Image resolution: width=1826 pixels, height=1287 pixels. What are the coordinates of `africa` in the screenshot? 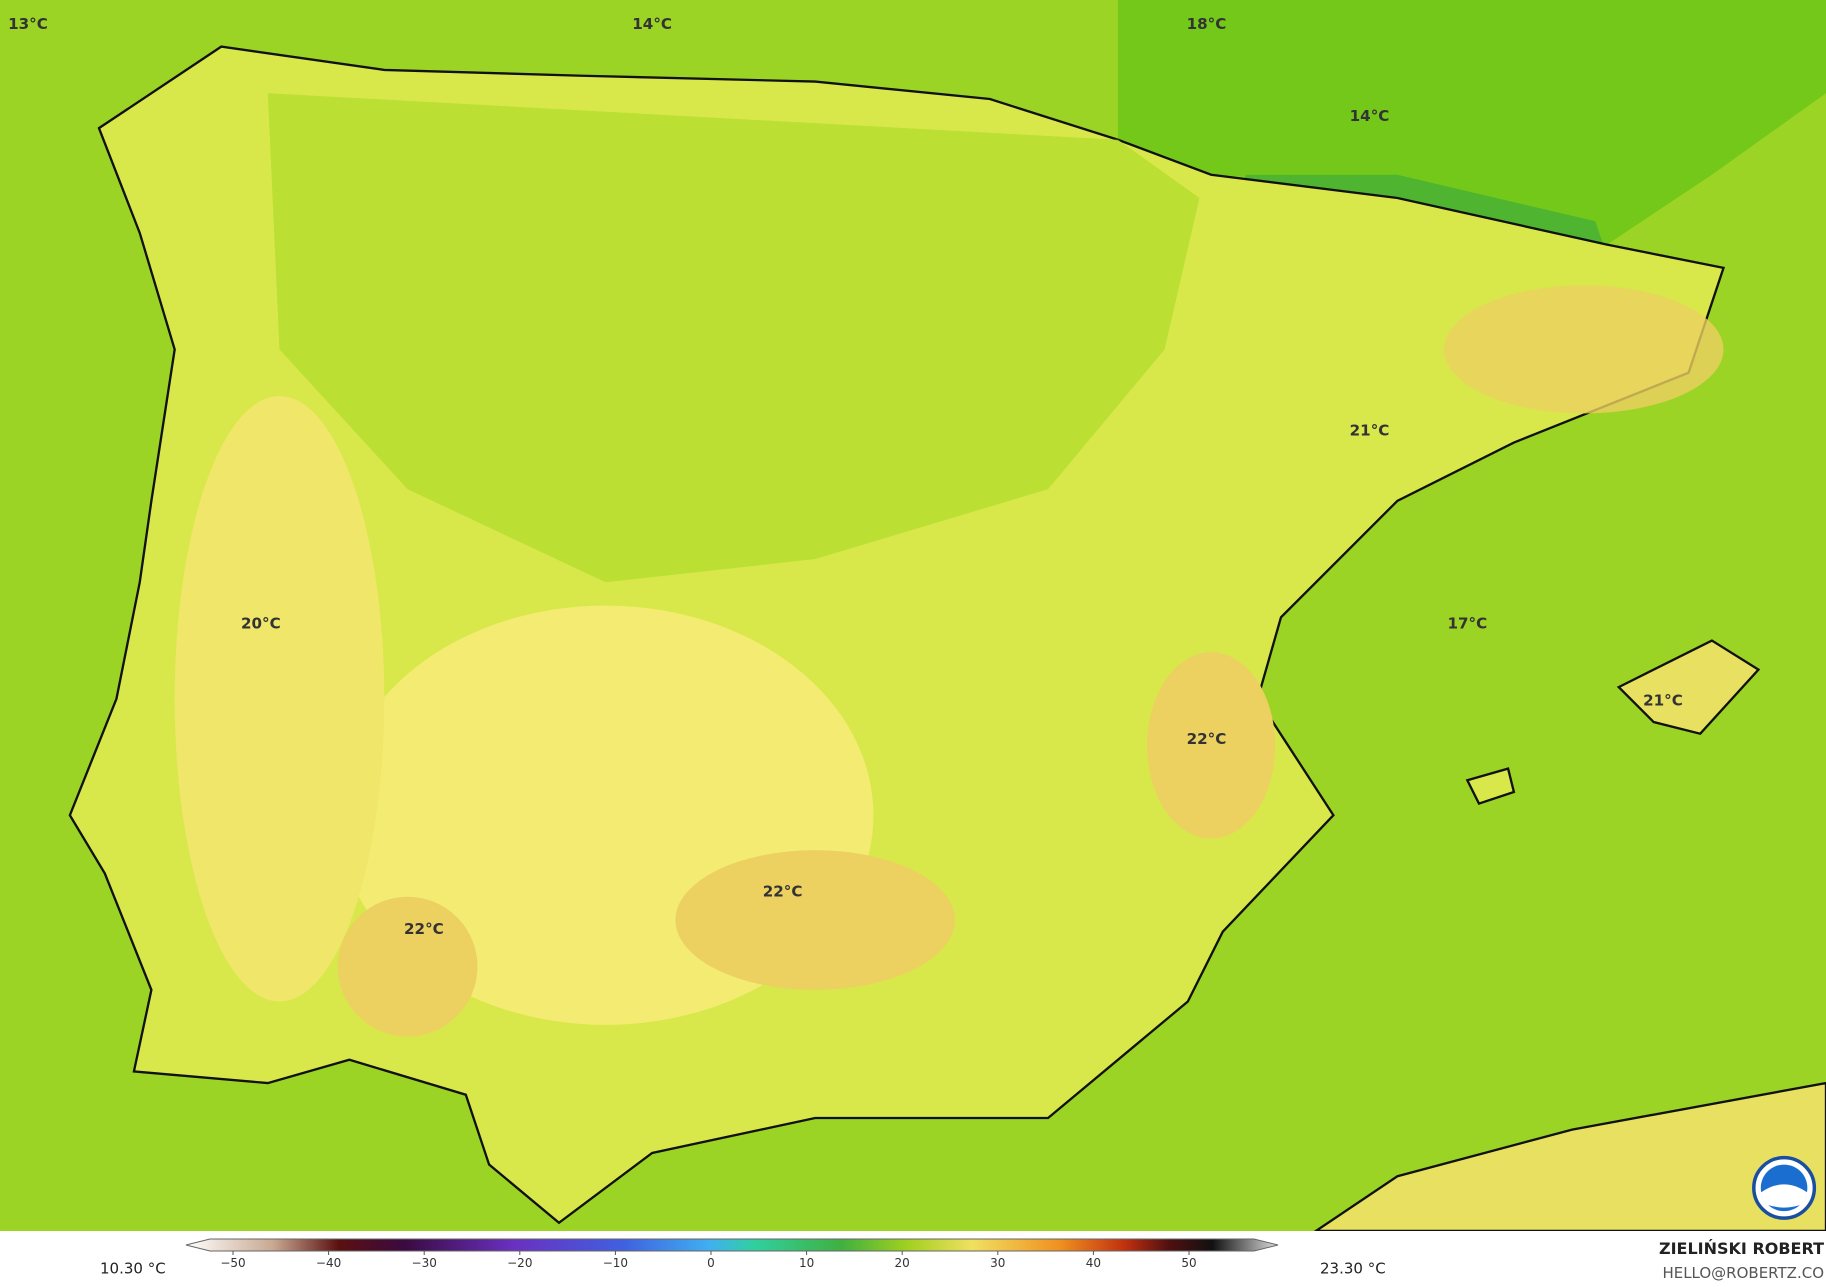 It's located at (1569, 1156).